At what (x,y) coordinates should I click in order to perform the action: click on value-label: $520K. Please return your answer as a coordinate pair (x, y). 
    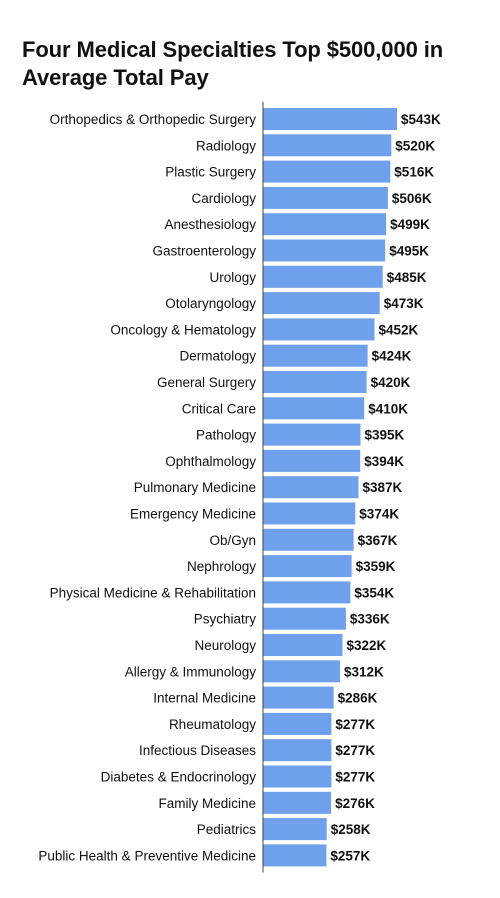
    Looking at the image, I should click on (415, 145).